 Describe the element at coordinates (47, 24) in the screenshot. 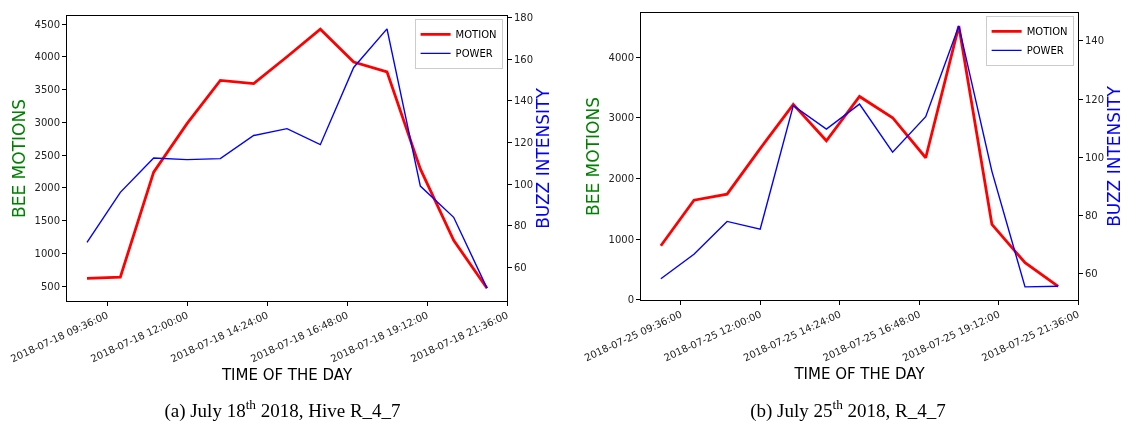

I see `y-tick-label: 4500` at that location.